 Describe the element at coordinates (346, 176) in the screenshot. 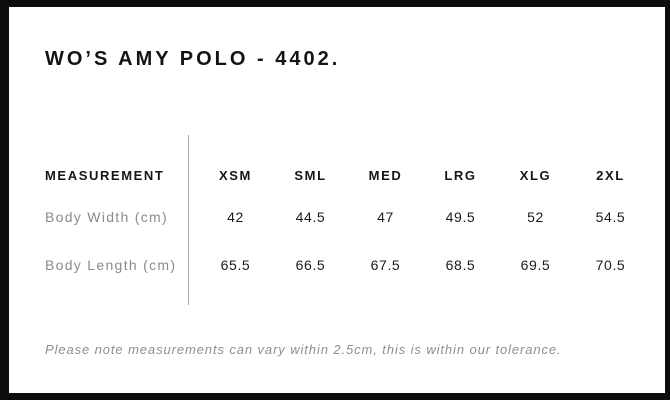

I see `size-chart-header-row: MEASUREMENT XSM SML MED LRG XLG 2XL` at that location.